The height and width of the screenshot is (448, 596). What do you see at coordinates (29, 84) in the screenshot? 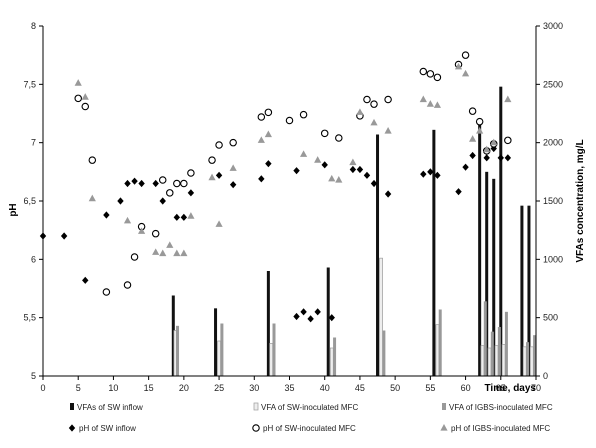
I see `y-left-tick-label: 7,5` at bounding box center [29, 84].